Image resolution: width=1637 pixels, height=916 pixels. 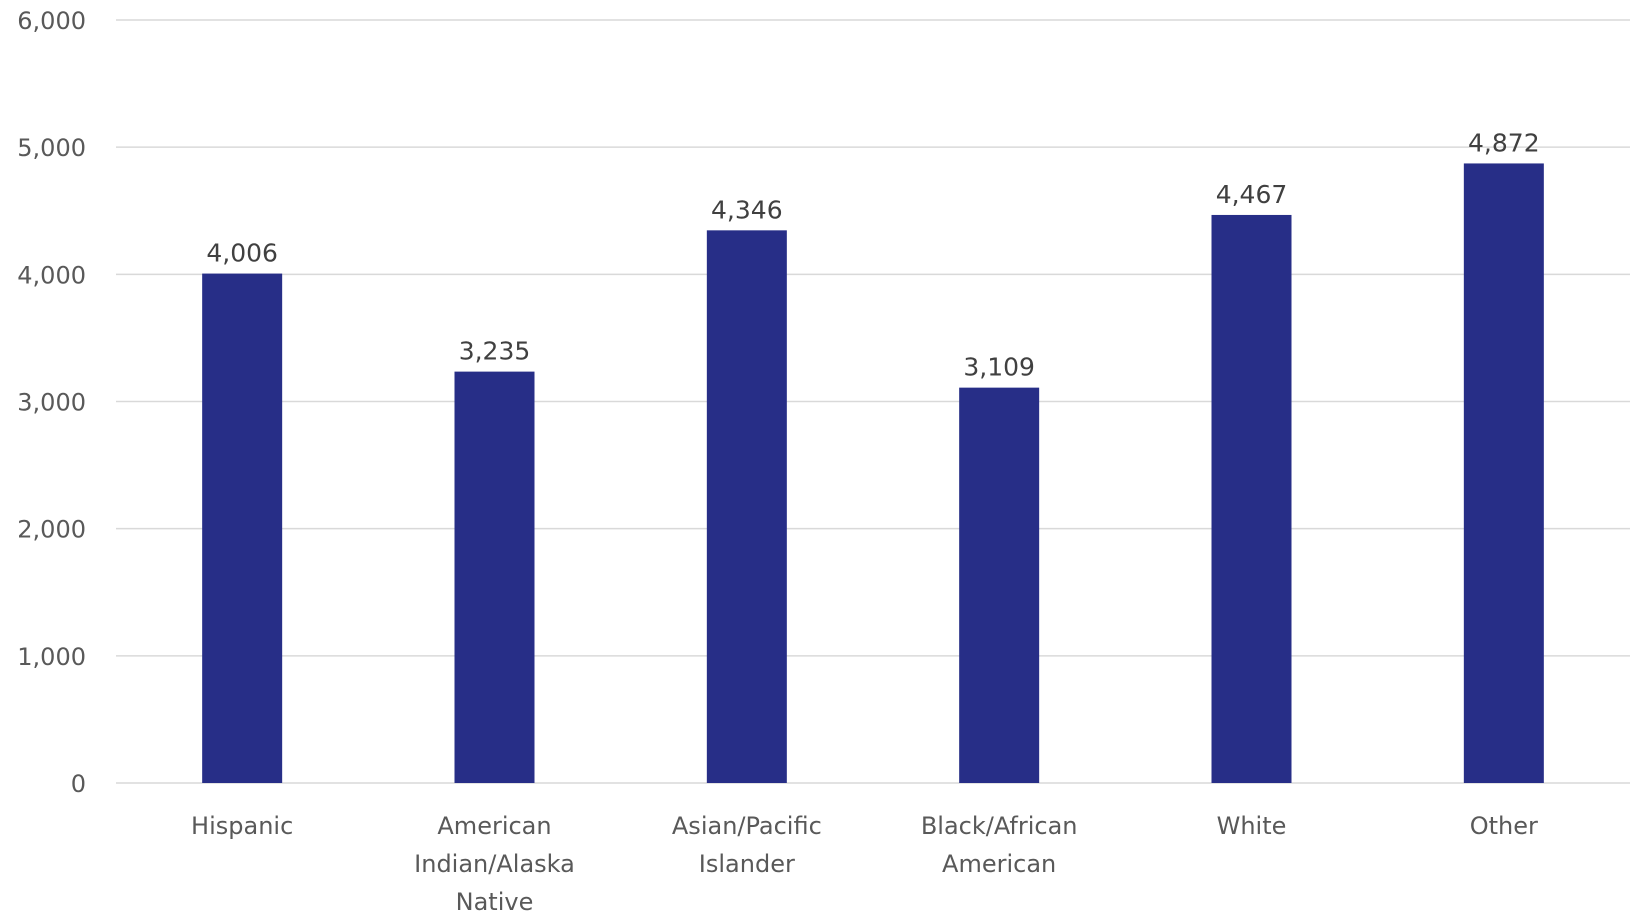 I want to click on x-category-label: Other, so click(x=1504, y=826).